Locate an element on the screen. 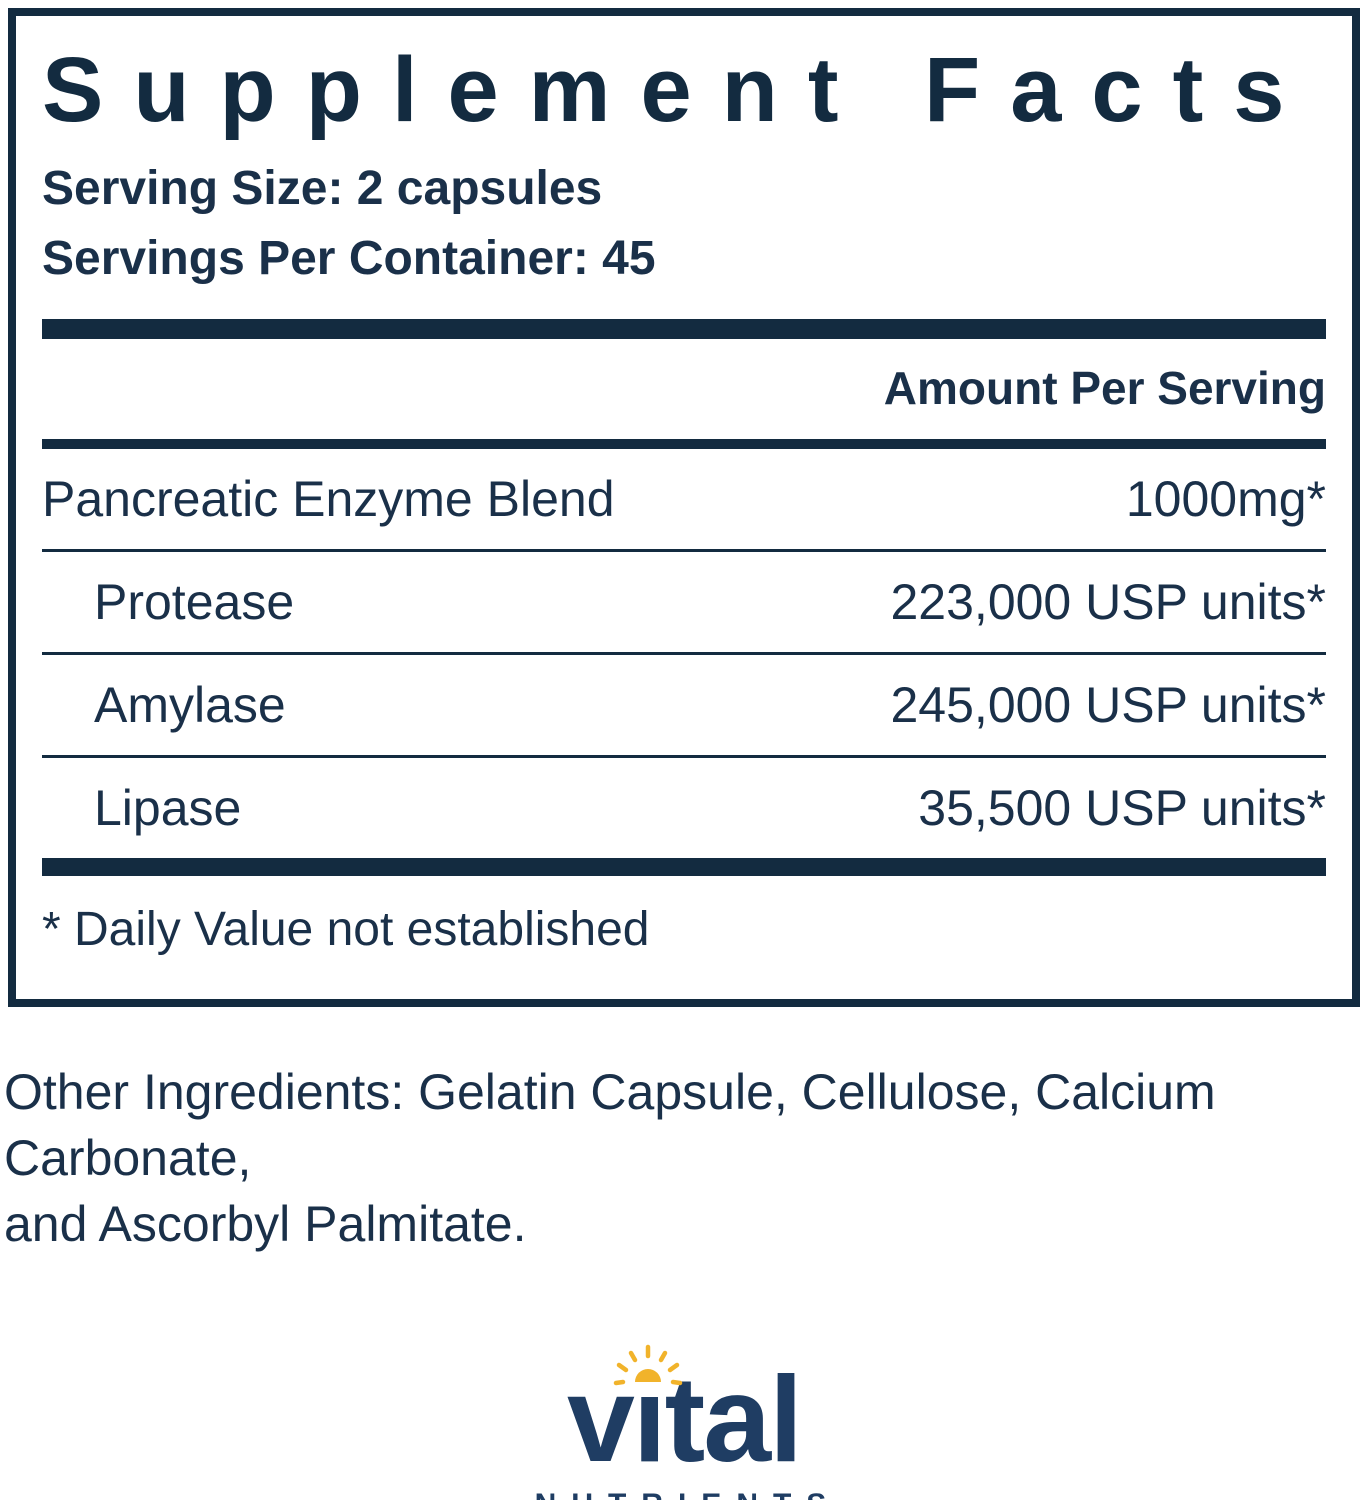 Image resolution: width=1368 pixels, height=1500 pixels. sun-icon is located at coordinates (647, 1367).